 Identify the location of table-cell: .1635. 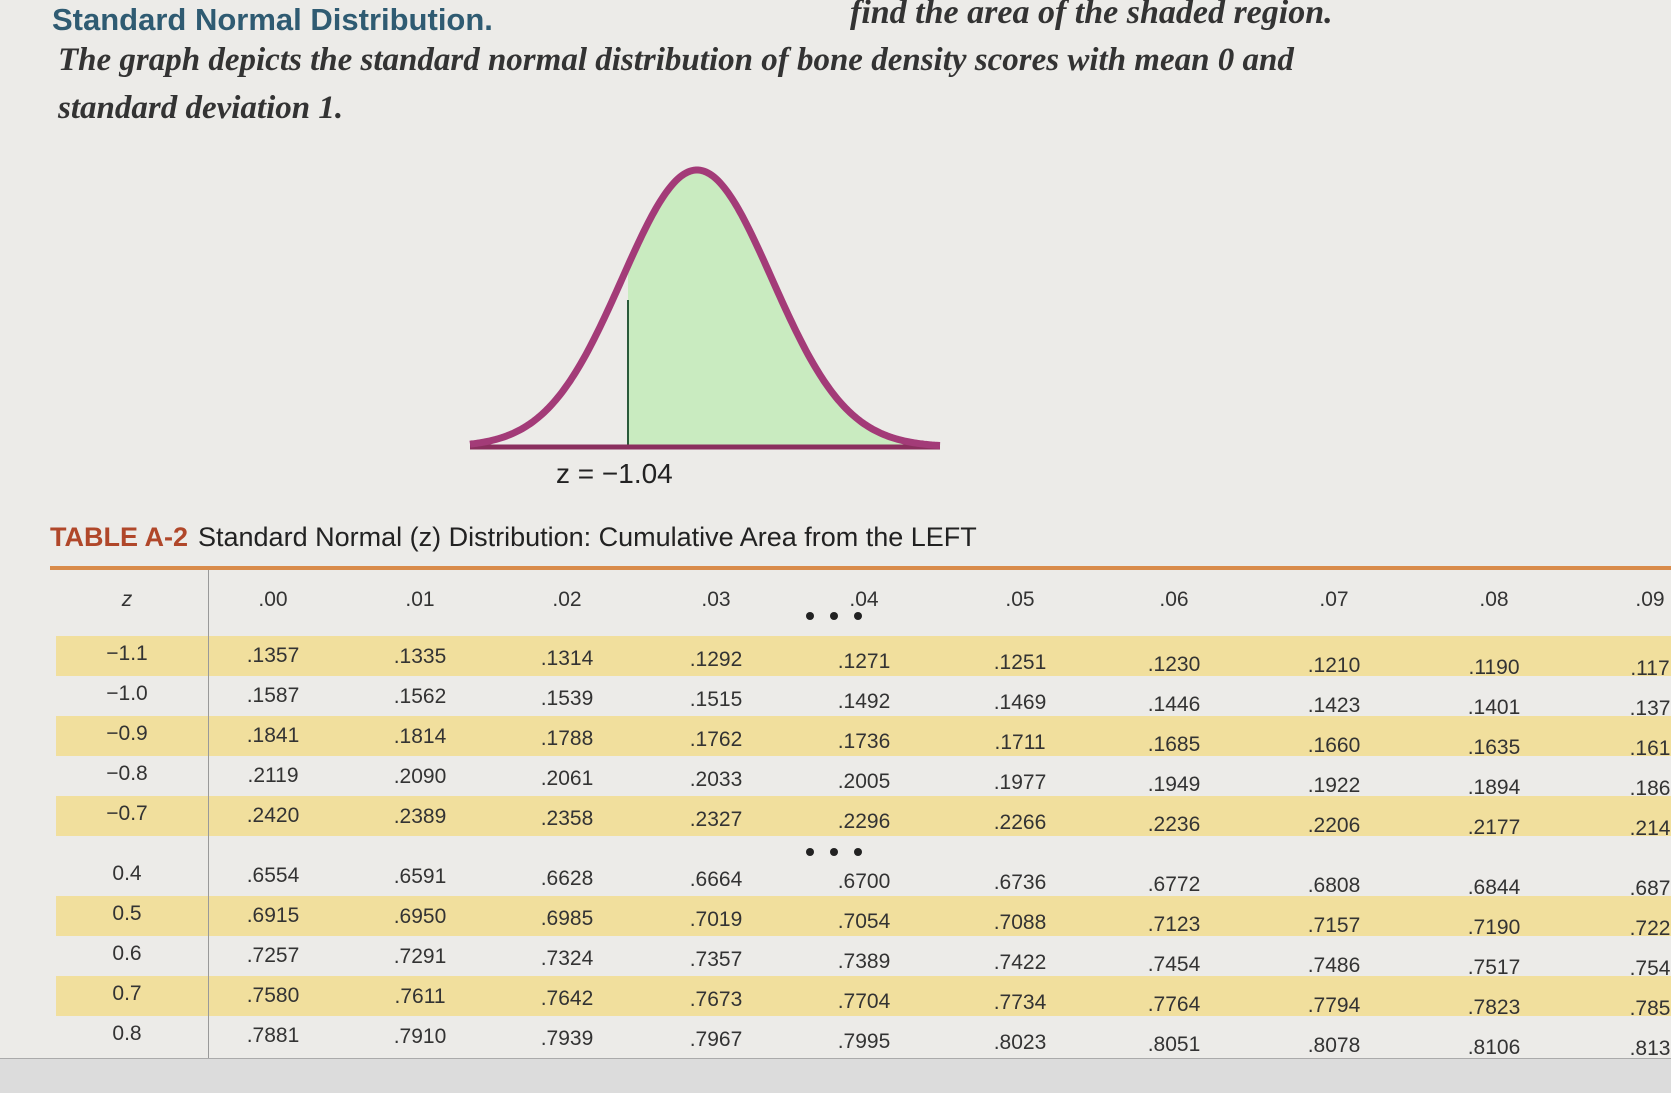
(1494, 747).